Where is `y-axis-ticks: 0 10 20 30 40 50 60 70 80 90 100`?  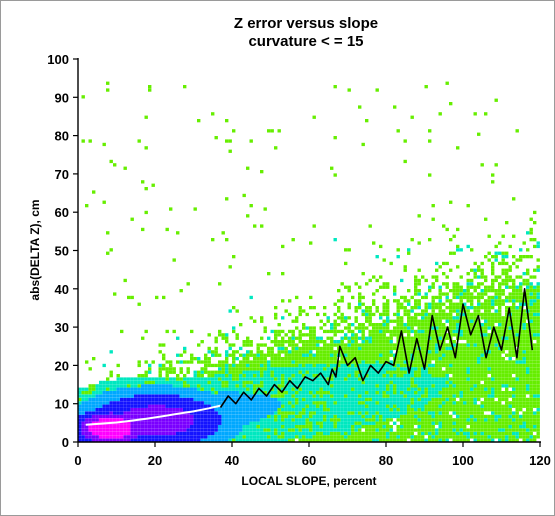
y-axis-ticks: 0 10 20 30 40 50 60 70 80 90 100 is located at coordinates (62, 251).